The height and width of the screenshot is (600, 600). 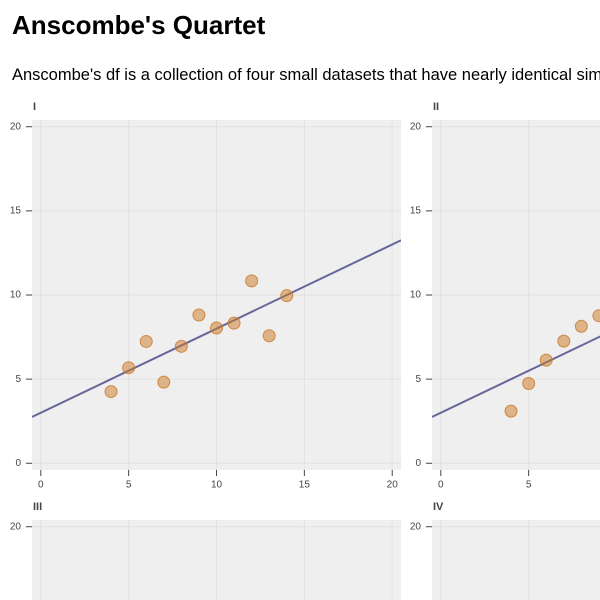 I want to click on x-tick-label: 15, so click(x=305, y=485).